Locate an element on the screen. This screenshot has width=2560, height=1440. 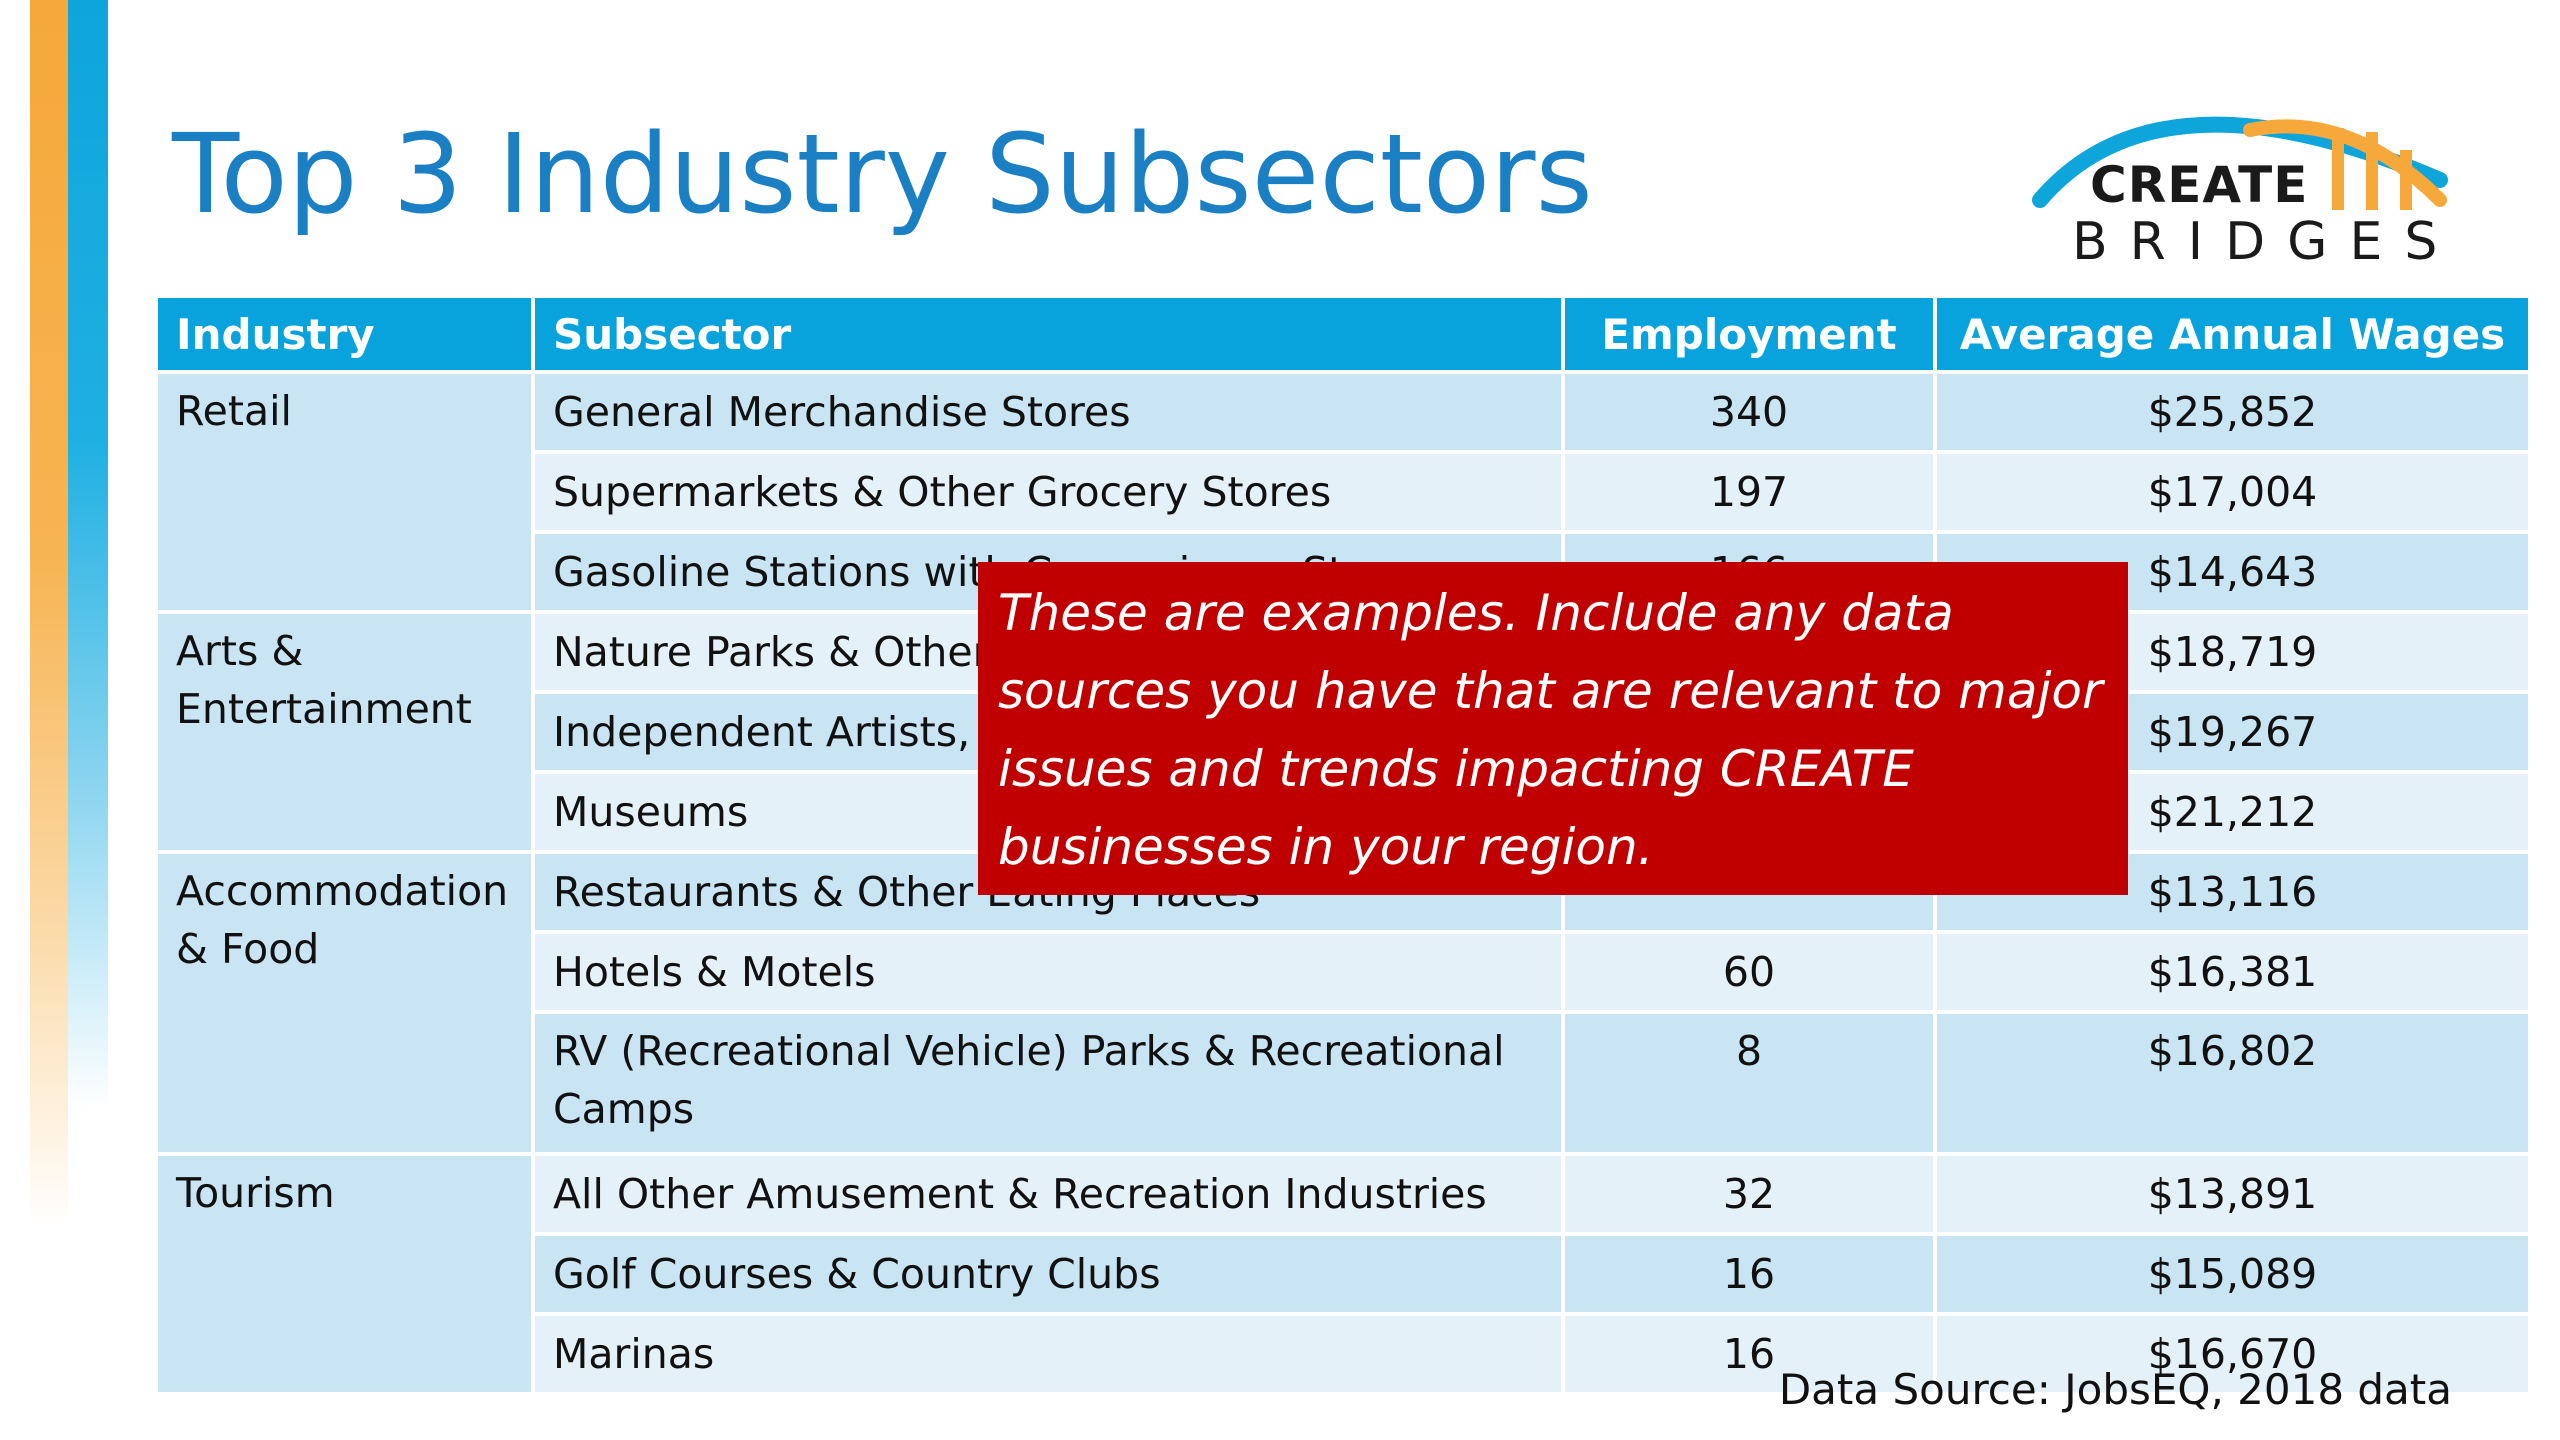
header-subsector: Subsector is located at coordinates (1049, 335).